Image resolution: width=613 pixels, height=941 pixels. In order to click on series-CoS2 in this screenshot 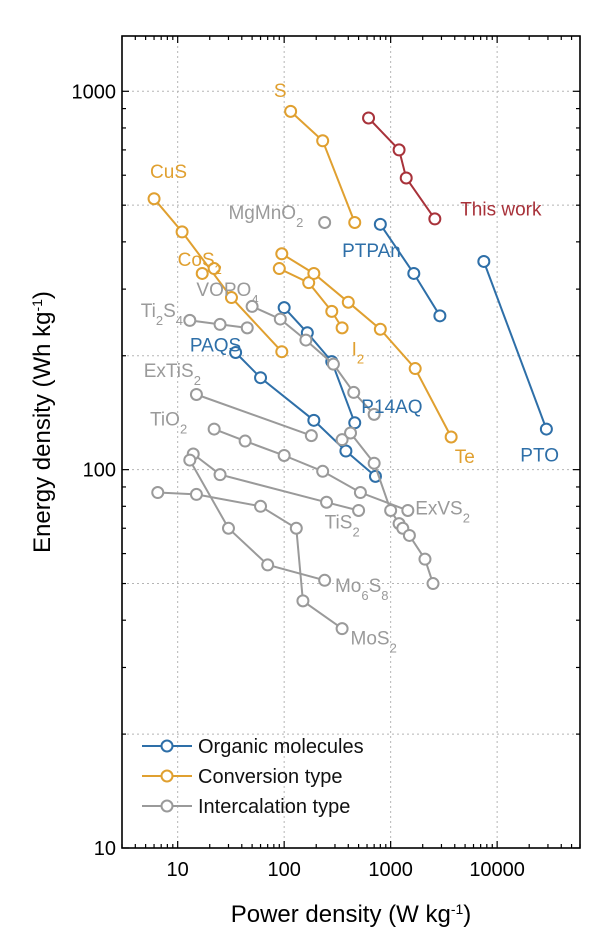, I will do `click(208, 271)`.